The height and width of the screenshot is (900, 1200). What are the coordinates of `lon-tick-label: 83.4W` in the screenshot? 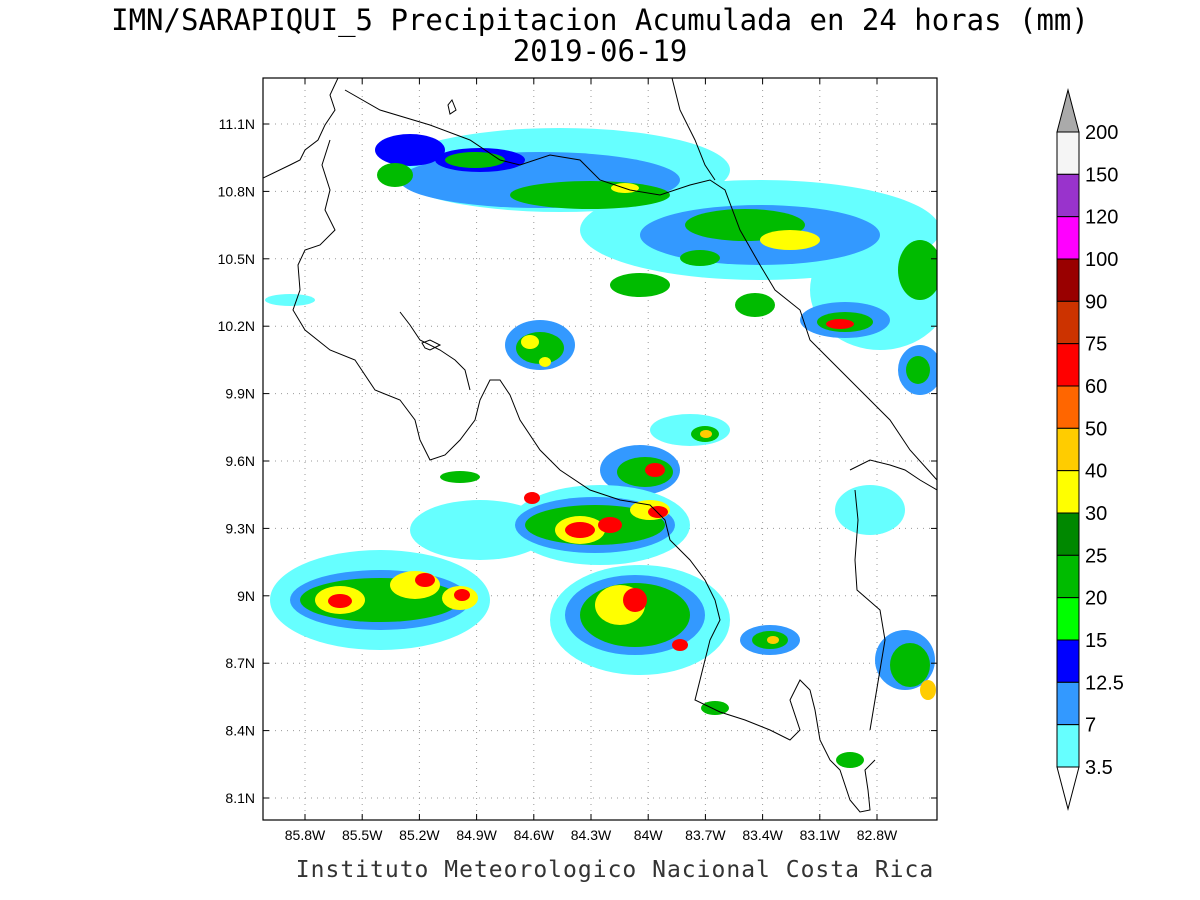 It's located at (762, 835).